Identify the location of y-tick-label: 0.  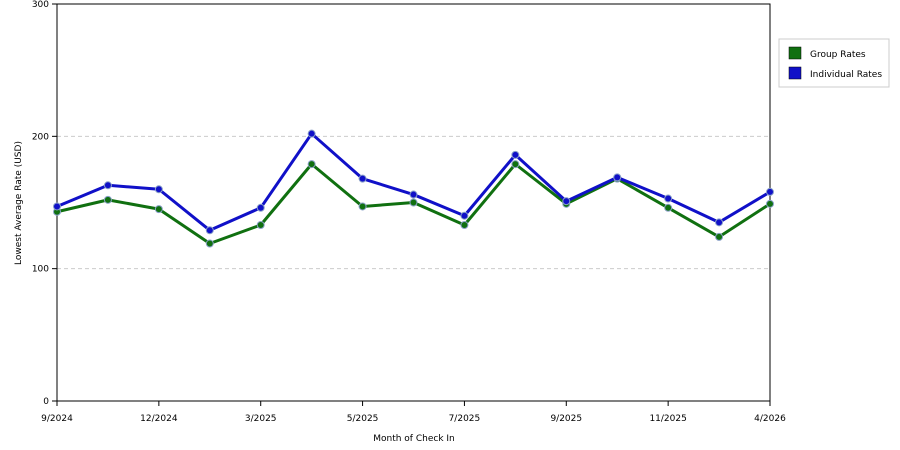
(46, 402).